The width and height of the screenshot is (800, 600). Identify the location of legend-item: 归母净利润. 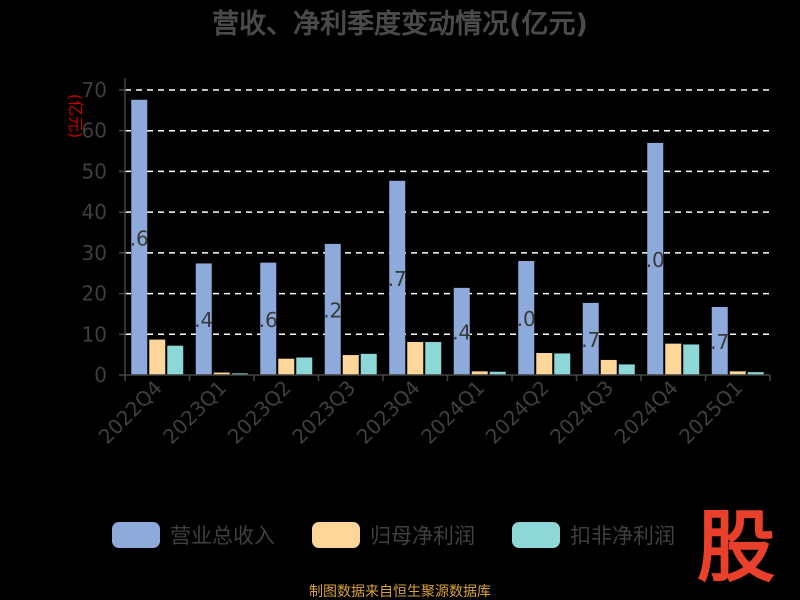
(393, 535).